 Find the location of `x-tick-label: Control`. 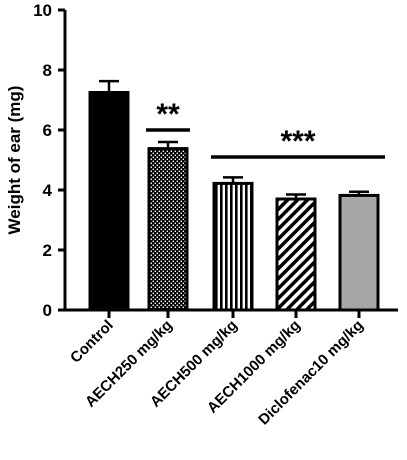

x-tick-label: Control is located at coordinates (92, 342).